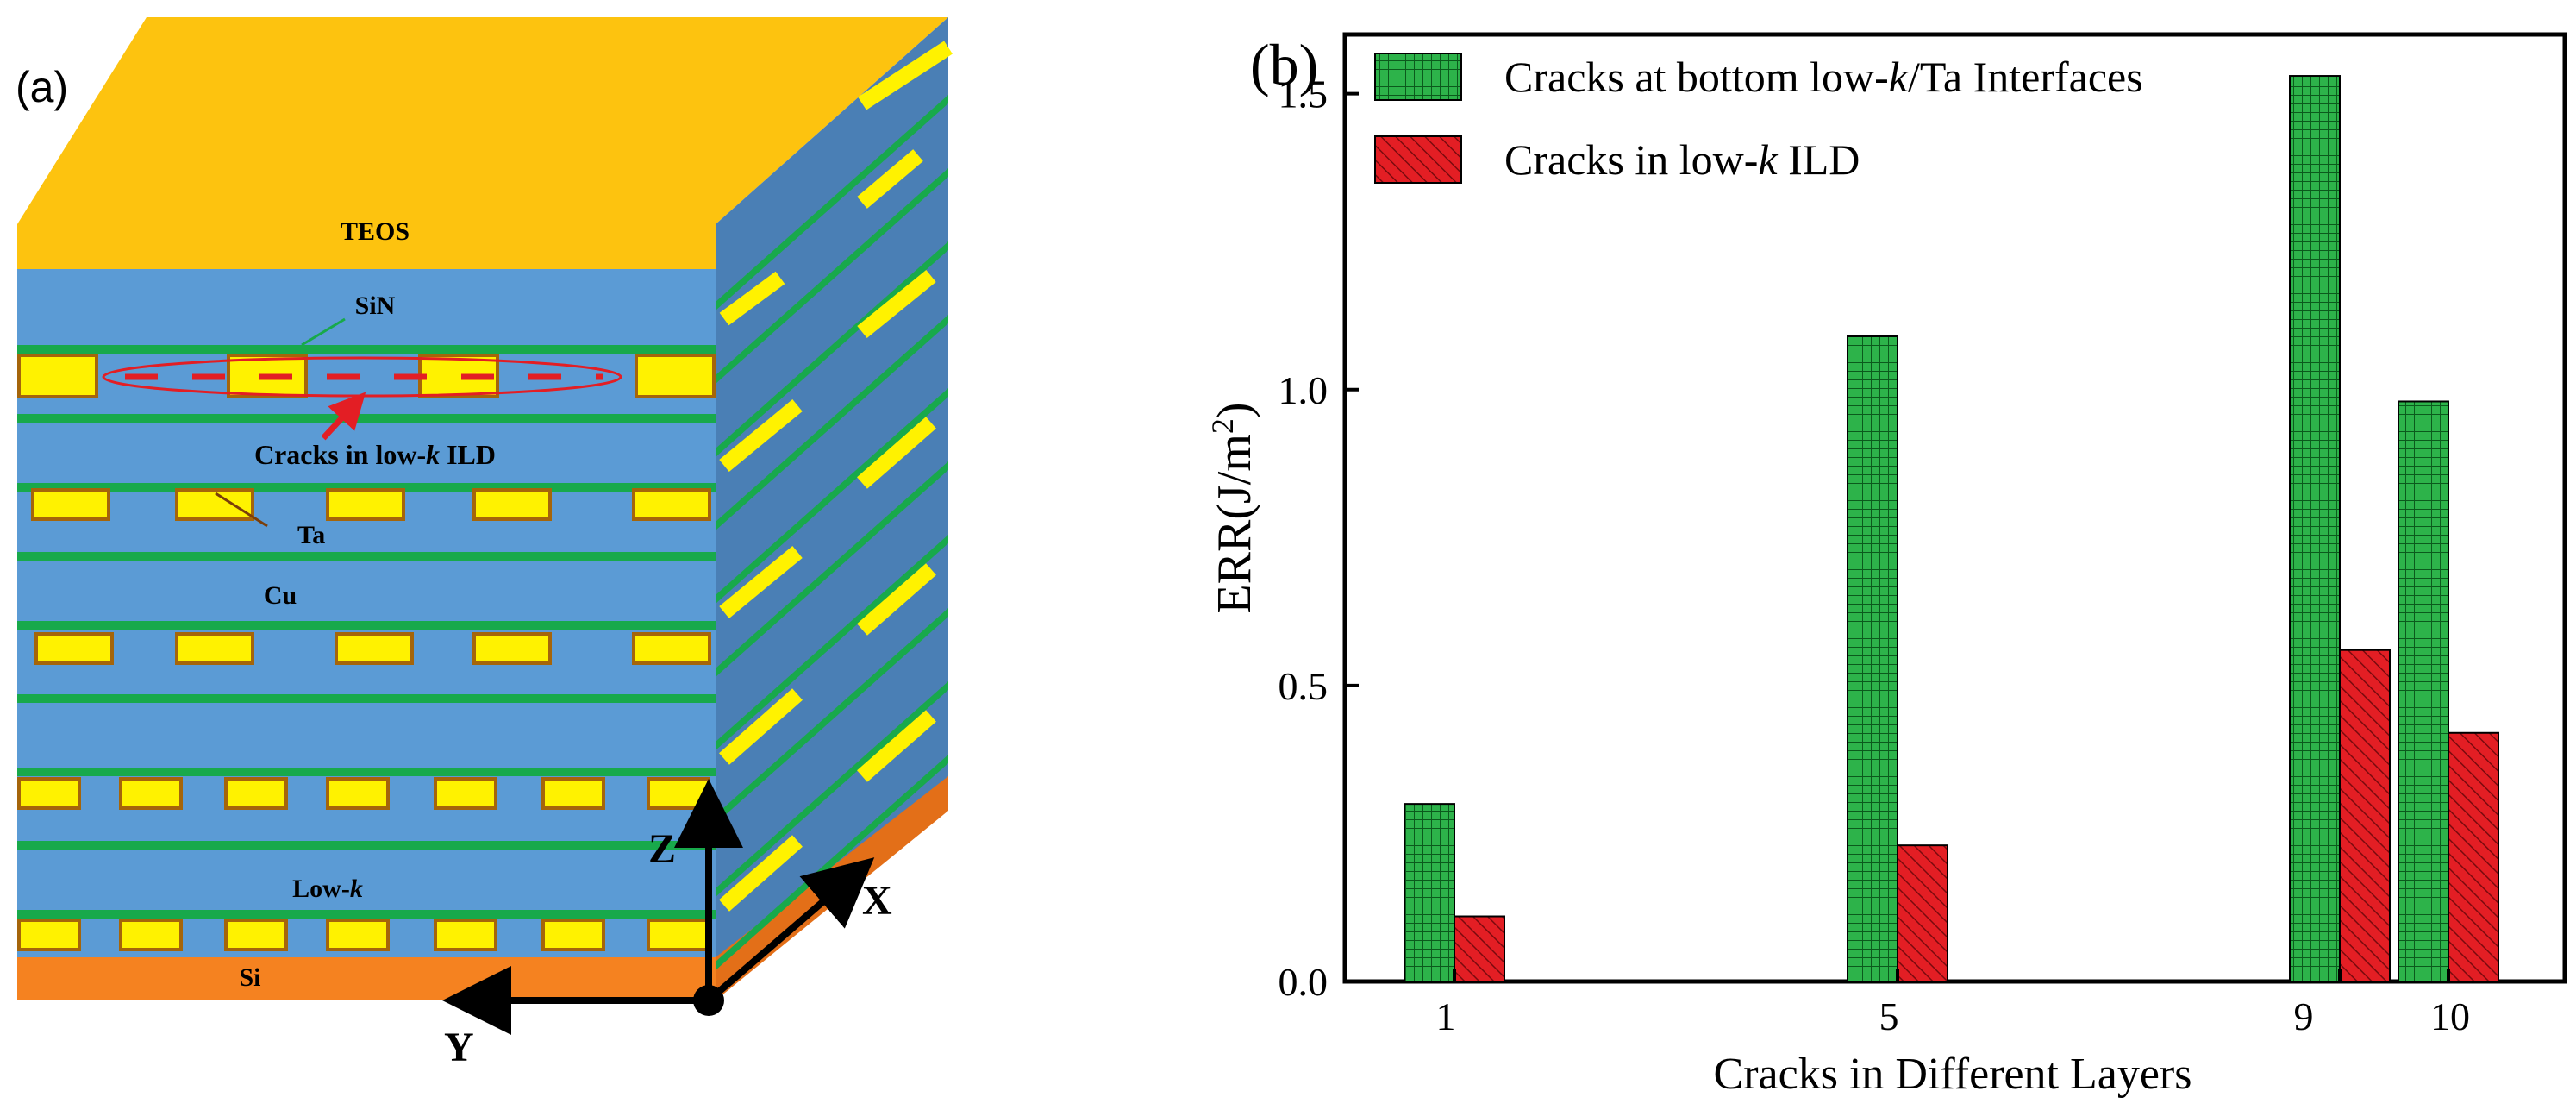 The width and height of the screenshot is (2576, 1116). Describe the element at coordinates (49, 935) in the screenshot. I see `cu-line-r5-c1` at that location.